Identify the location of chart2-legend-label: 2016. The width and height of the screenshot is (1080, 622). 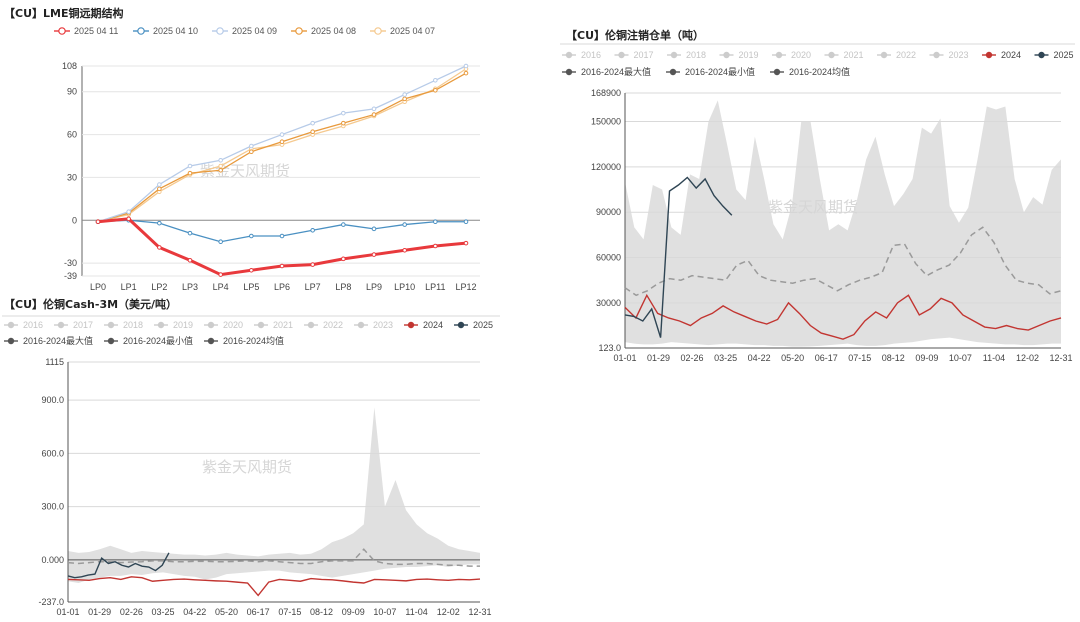
(591, 55).